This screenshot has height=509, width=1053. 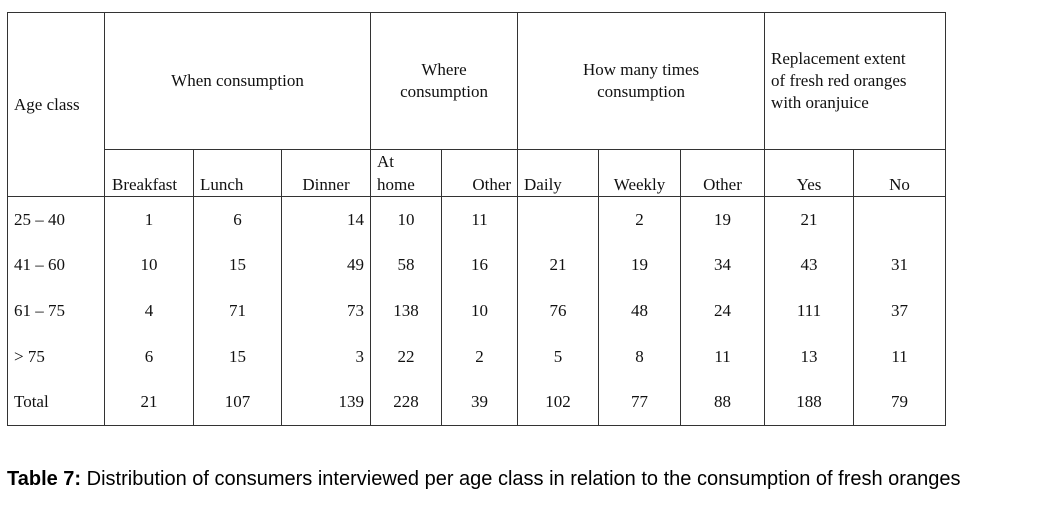 I want to click on age-class-cell: 61 – 75, so click(x=56, y=311).